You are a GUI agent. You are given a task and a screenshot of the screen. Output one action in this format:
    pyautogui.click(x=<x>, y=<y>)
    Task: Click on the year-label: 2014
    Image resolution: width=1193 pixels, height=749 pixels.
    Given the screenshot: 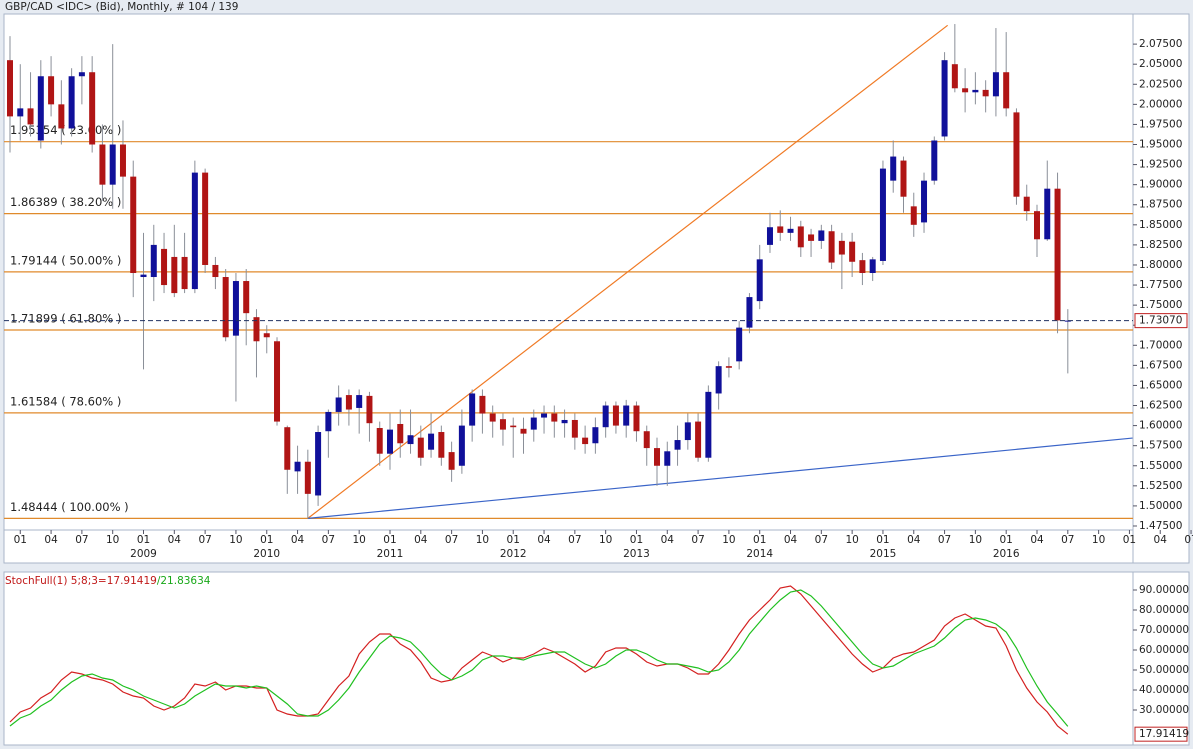 What is the action you would take?
    pyautogui.click(x=759, y=554)
    